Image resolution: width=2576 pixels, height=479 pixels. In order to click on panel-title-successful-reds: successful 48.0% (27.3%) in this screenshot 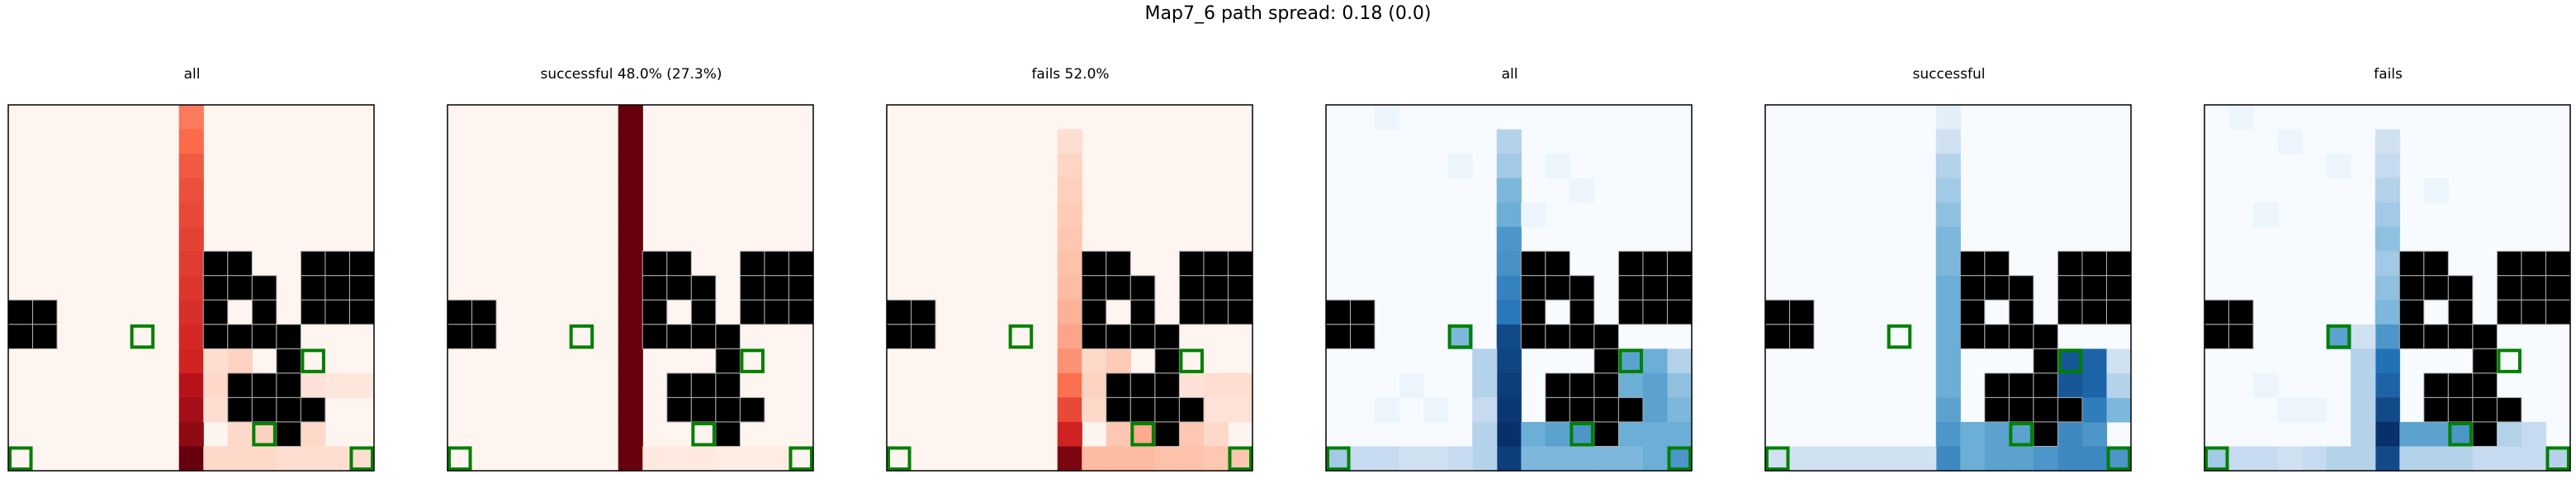, I will do `click(631, 75)`.